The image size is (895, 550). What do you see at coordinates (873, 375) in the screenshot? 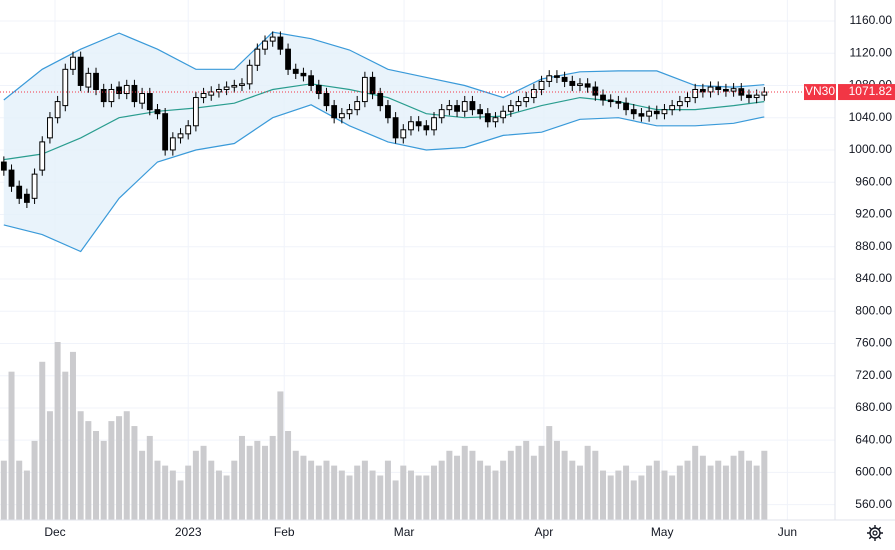
I see `y-tick-label: 720.00` at bounding box center [873, 375].